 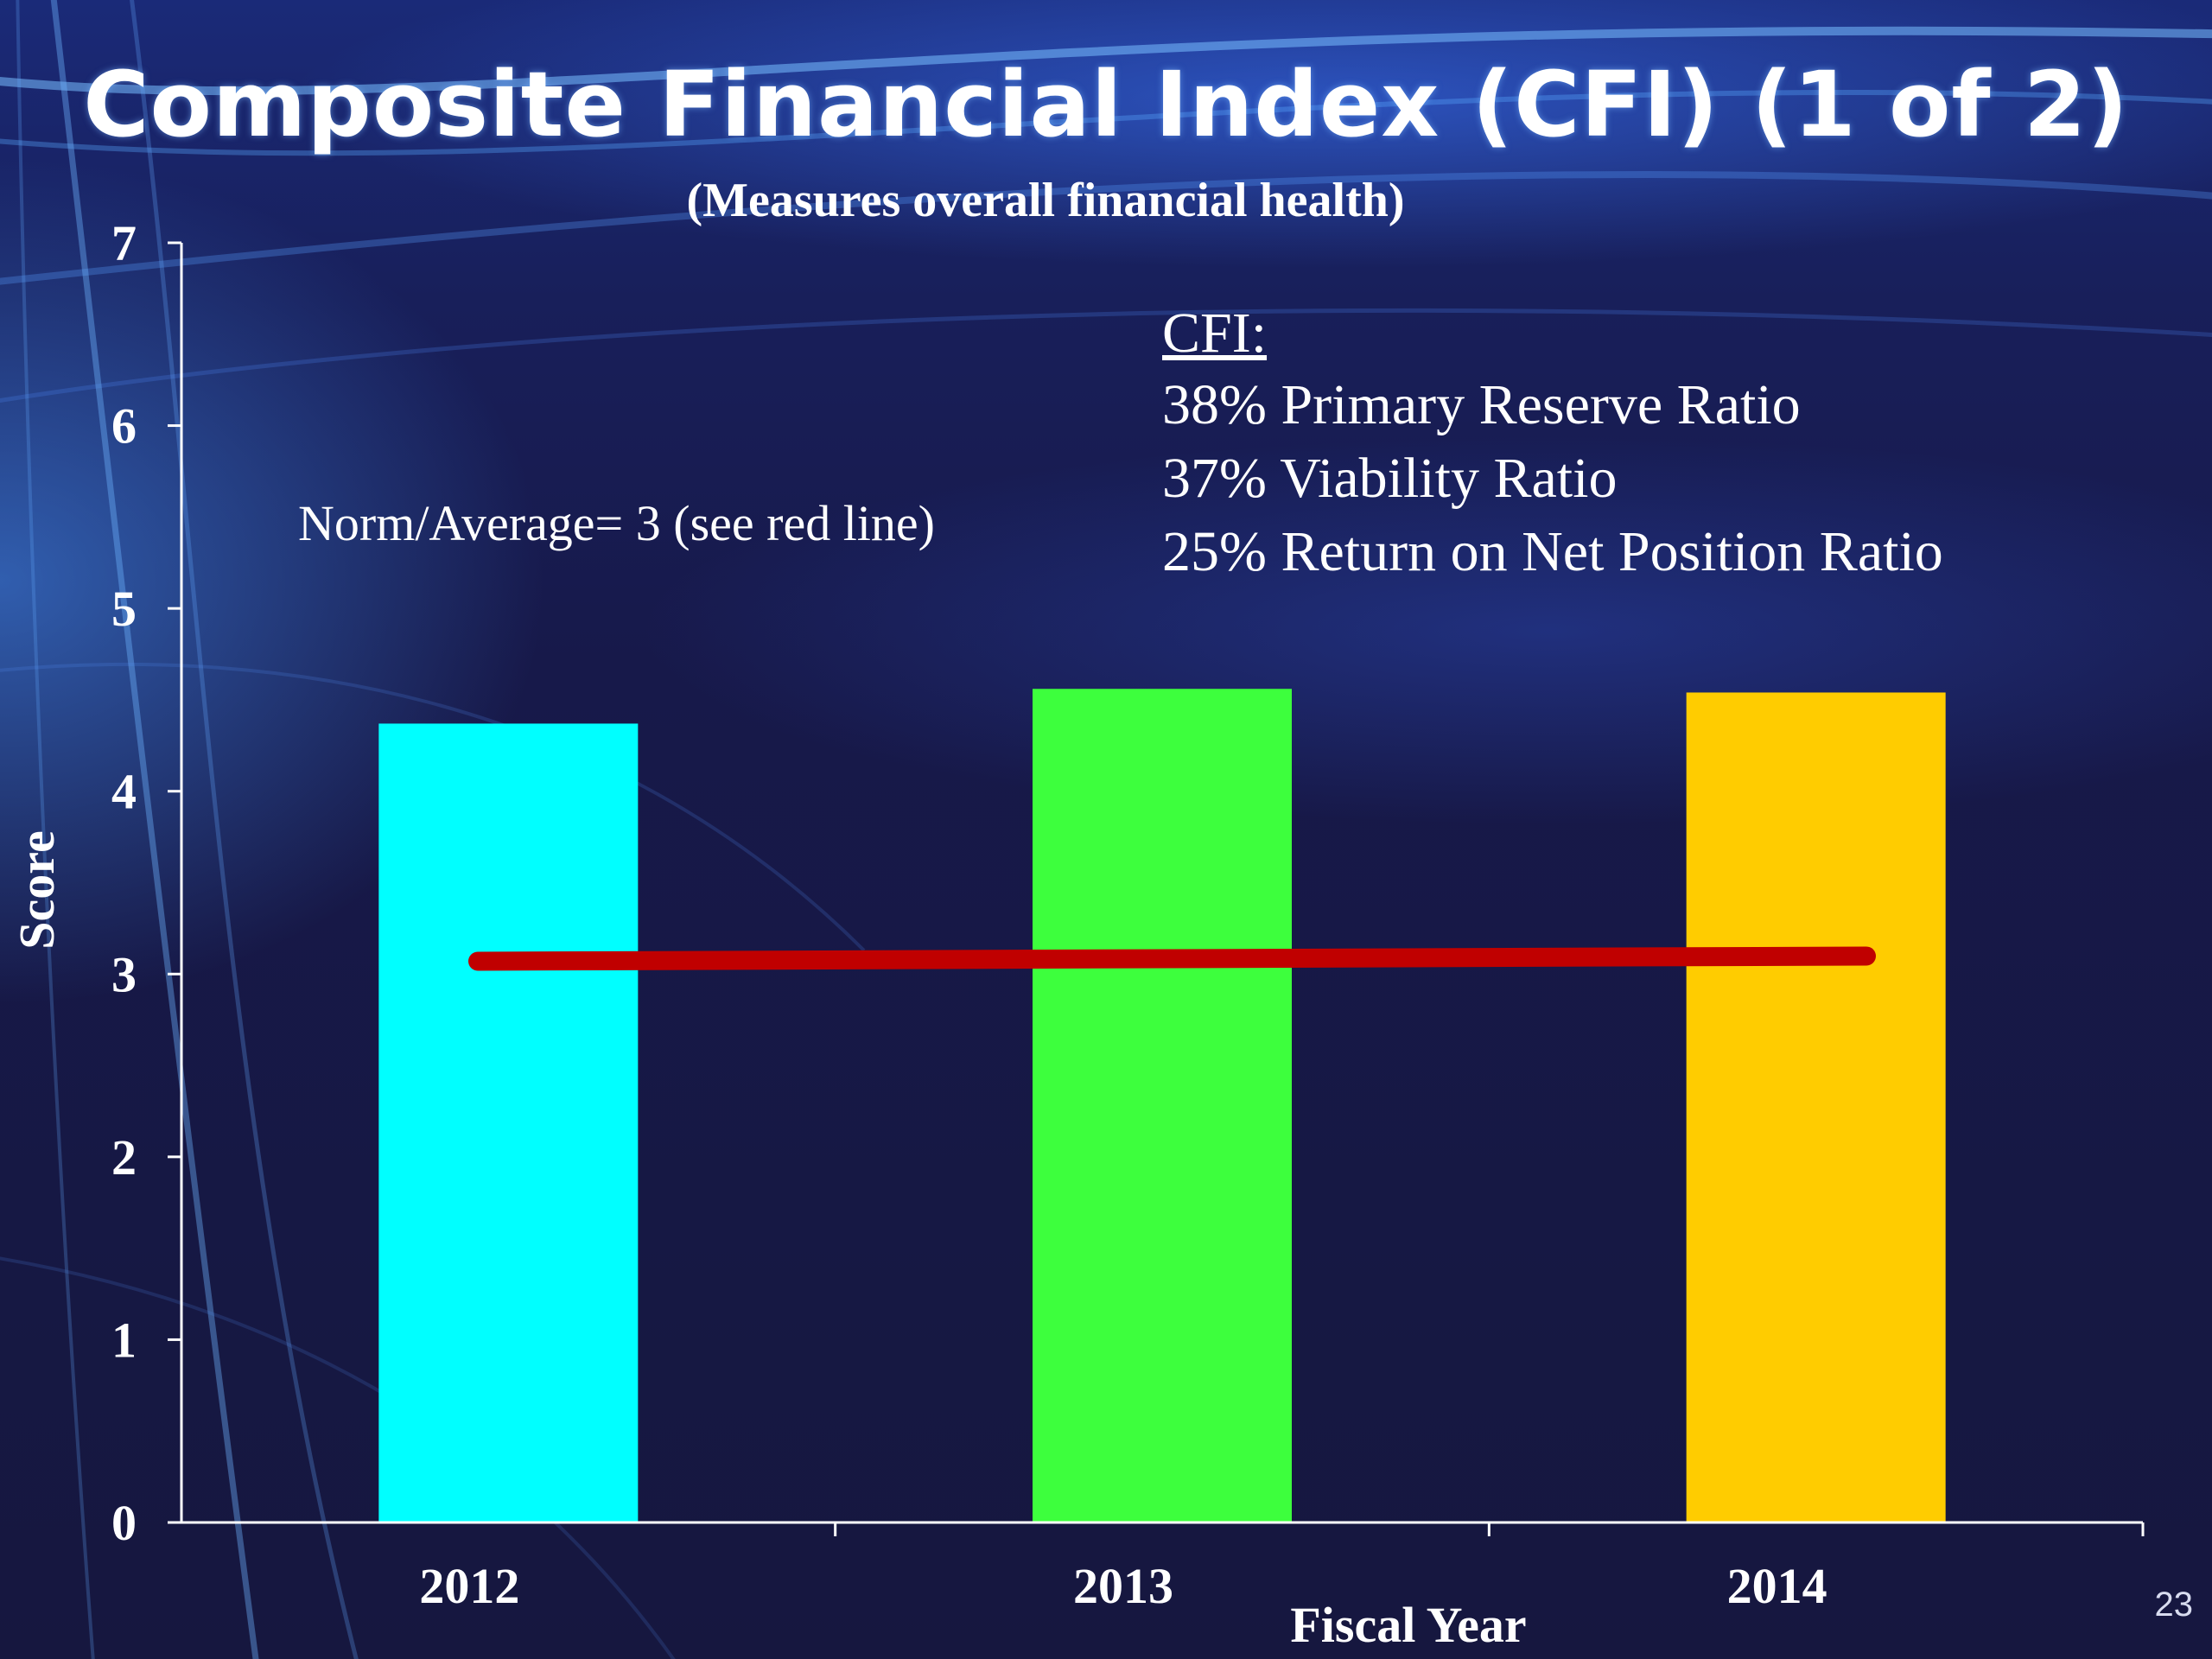 What do you see at coordinates (1106, 104) in the screenshot?
I see `slide-title: Composite Financial Index (CFI) (1 of 2)` at bounding box center [1106, 104].